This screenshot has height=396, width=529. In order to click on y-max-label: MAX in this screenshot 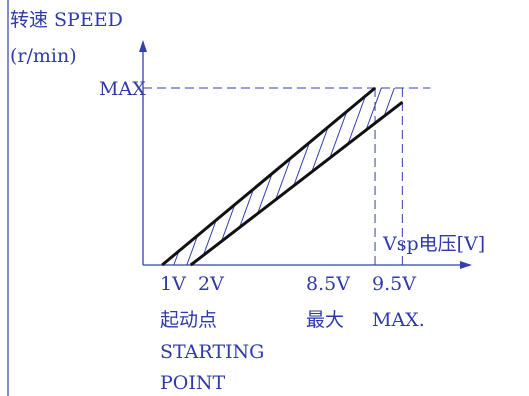, I will do `click(122, 89)`.